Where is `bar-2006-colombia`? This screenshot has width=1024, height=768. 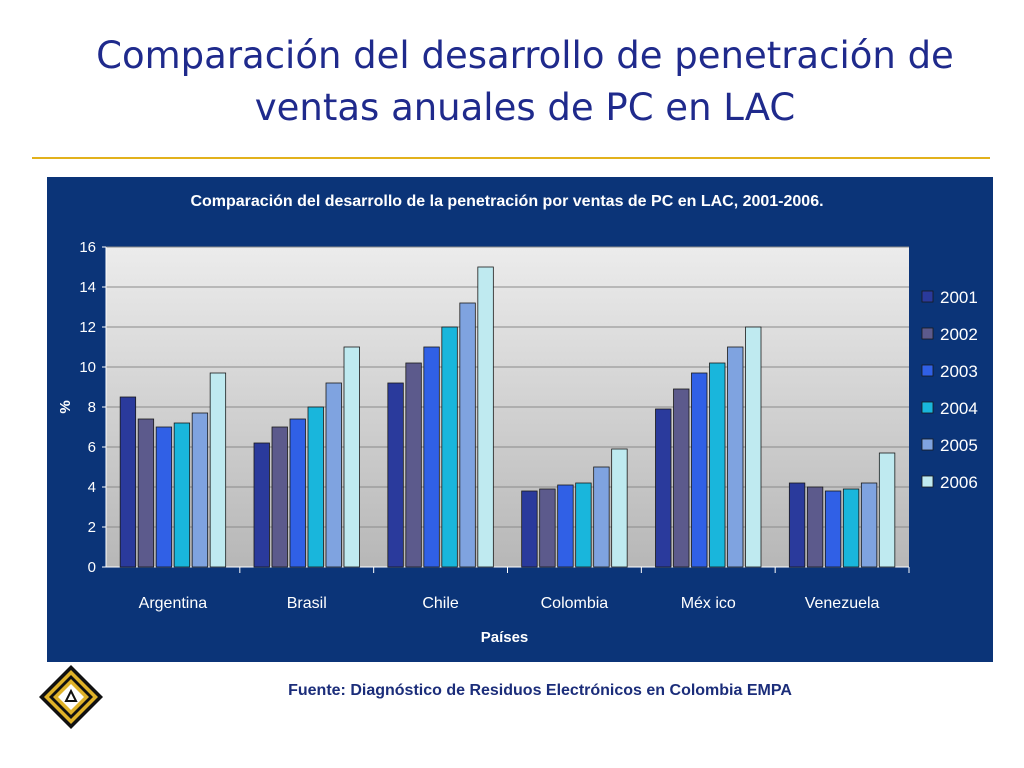 bar-2006-colombia is located at coordinates (619, 508).